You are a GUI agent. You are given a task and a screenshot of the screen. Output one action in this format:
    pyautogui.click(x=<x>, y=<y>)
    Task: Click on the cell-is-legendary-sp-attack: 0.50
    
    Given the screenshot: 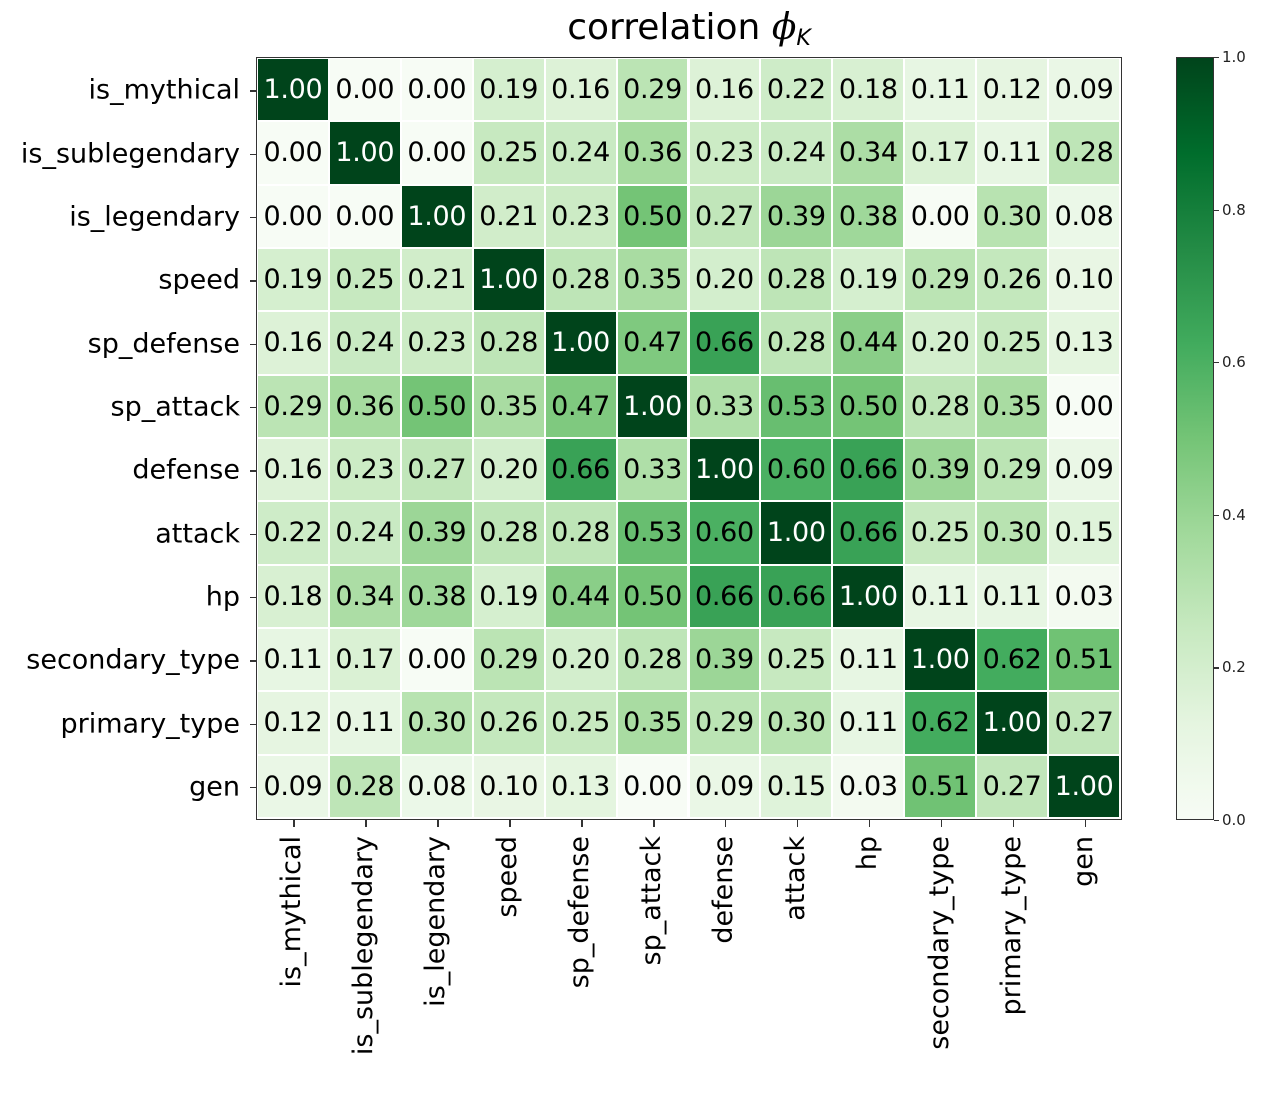 What is the action you would take?
    pyautogui.click(x=652, y=216)
    